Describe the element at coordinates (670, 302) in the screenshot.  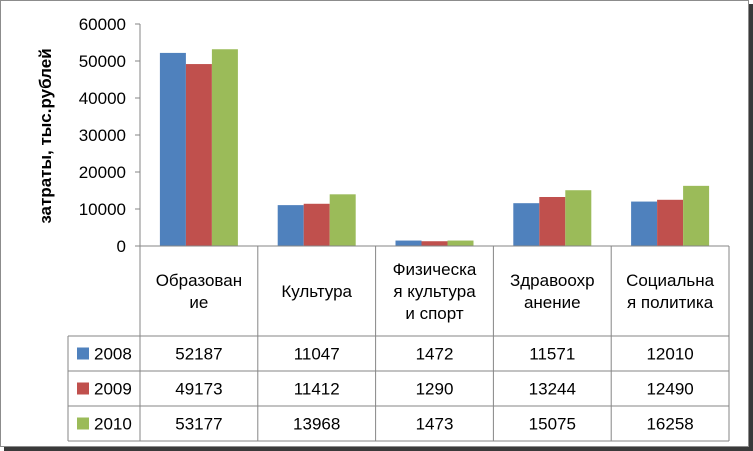
I see `category-label: я политика` at that location.